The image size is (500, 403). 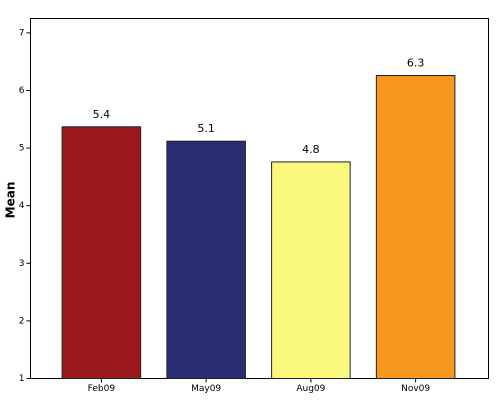 What do you see at coordinates (22, 379) in the screenshot?
I see `y-tick-label: 1` at bounding box center [22, 379].